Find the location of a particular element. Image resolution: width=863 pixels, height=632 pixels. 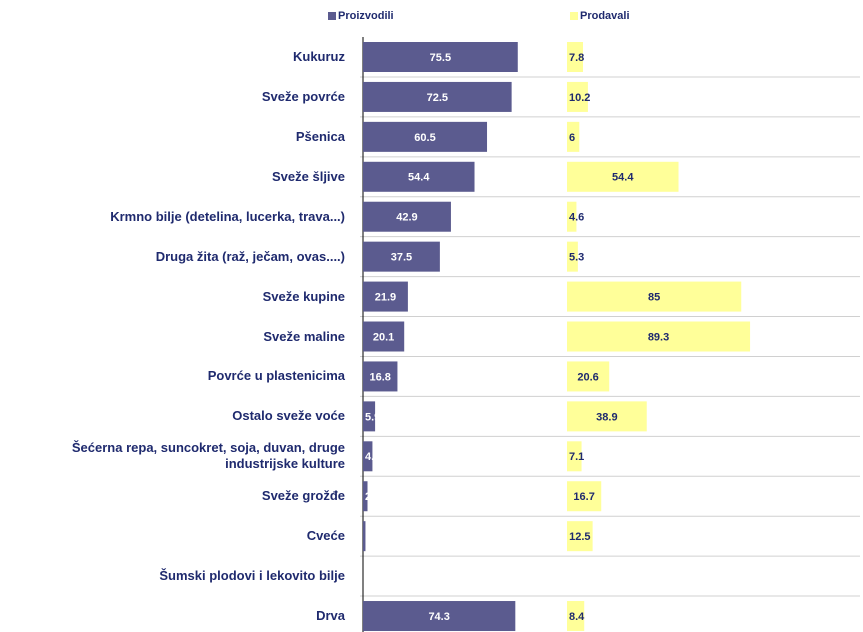

value-label: 10.2 is located at coordinates (579, 98).